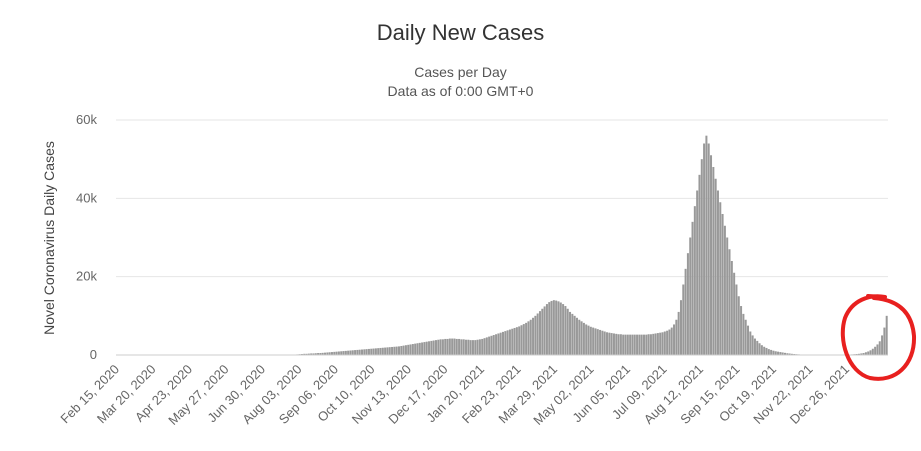 This screenshot has width=921, height=451. I want to click on y-tick-label: 60k, so click(86, 119).